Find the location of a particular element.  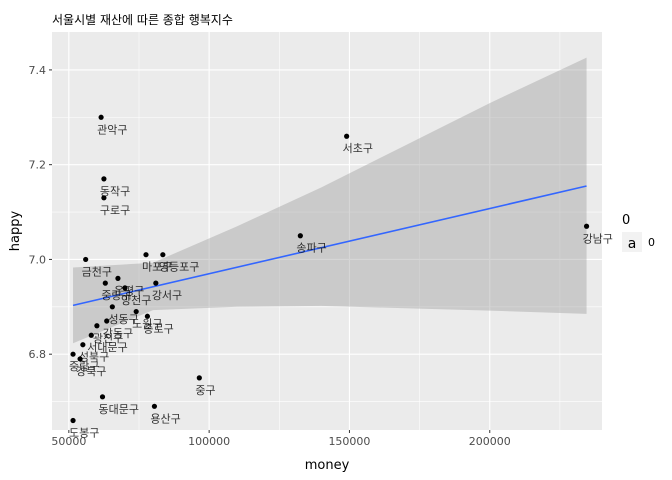

x-tick-label: 150000 is located at coordinates (349, 441).